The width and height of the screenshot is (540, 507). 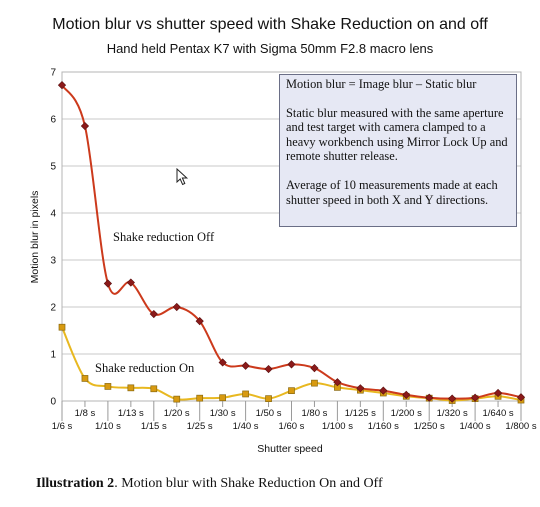 What do you see at coordinates (360, 413) in the screenshot?
I see `x-tick-label: 1/125 s` at bounding box center [360, 413].